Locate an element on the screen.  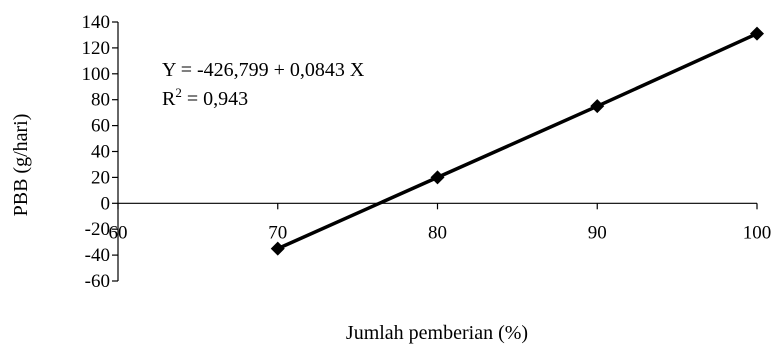
y-tick-label: -20 is located at coordinates (97, 229).